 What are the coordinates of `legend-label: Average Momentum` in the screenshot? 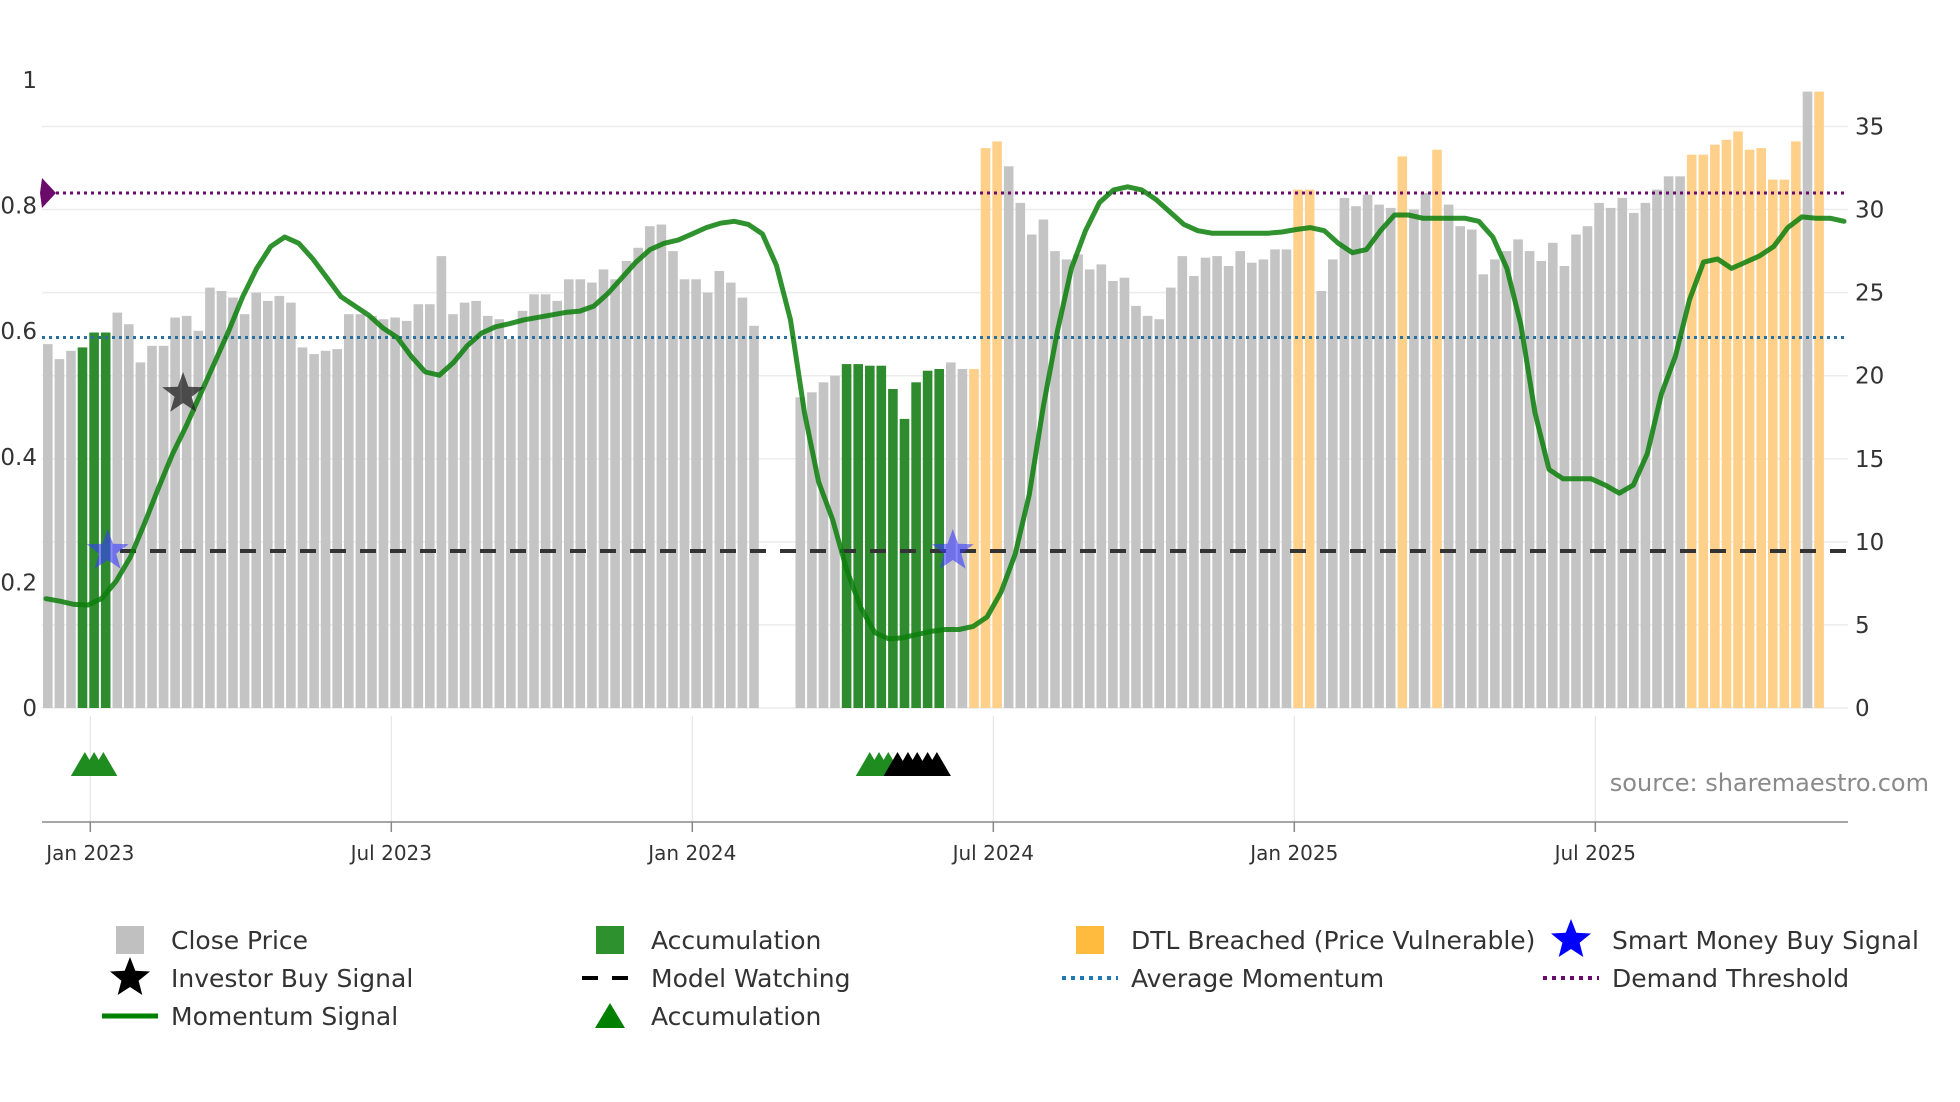 It's located at (1257, 978).